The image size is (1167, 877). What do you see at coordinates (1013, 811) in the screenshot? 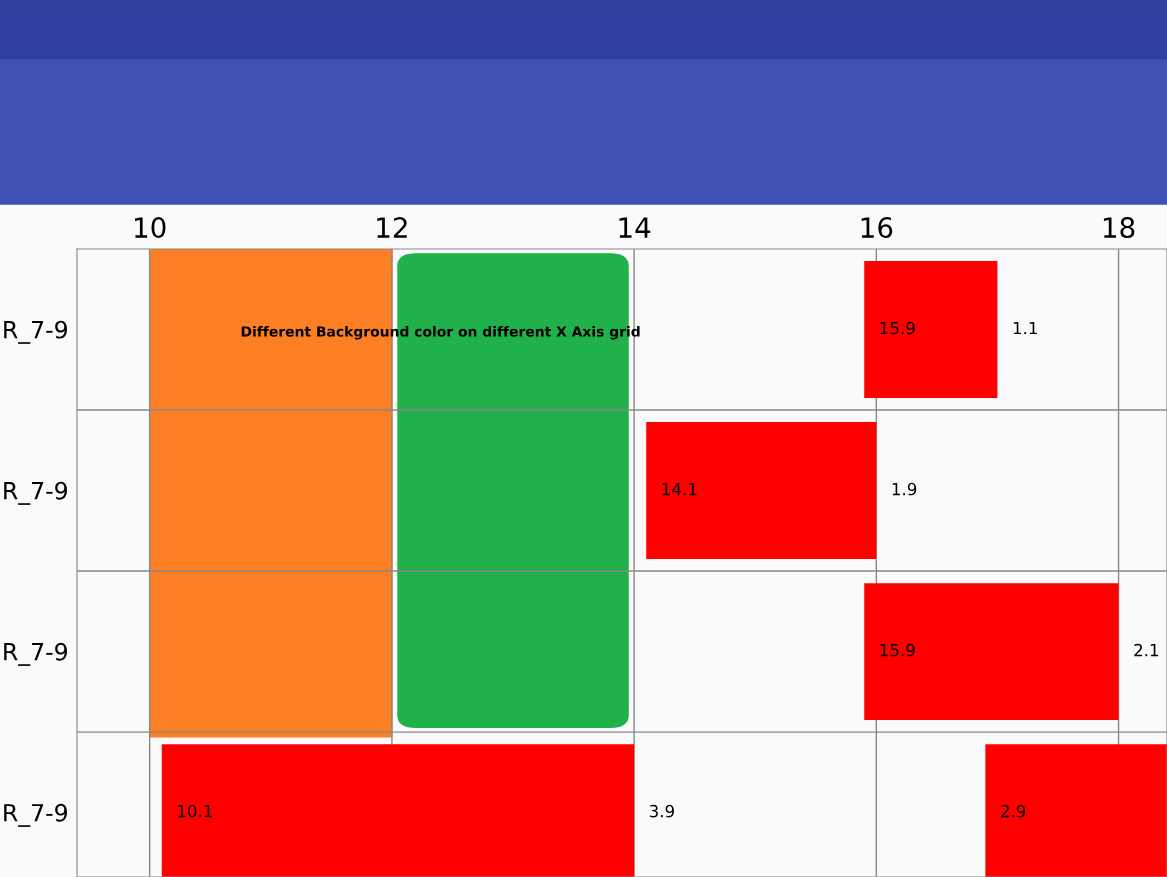
I see `annotation: 2.9` at bounding box center [1013, 811].